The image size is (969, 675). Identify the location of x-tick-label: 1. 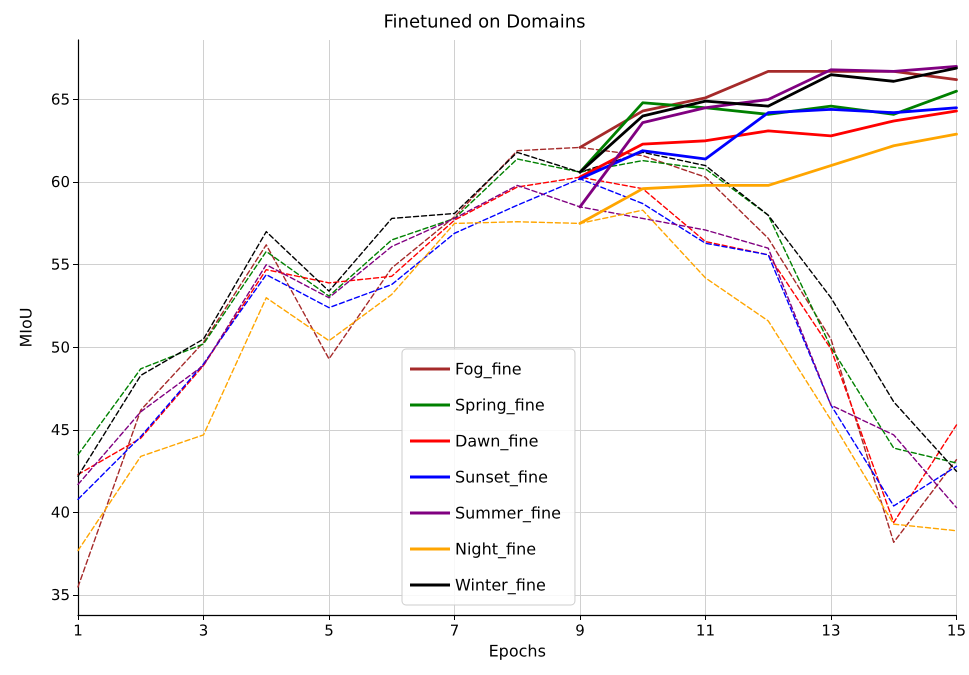
(78, 631).